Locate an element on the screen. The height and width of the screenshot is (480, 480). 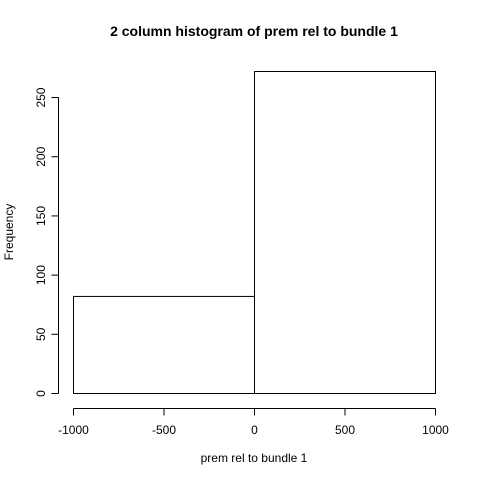
x-tick-label-1: -500 is located at coordinates (164, 430).